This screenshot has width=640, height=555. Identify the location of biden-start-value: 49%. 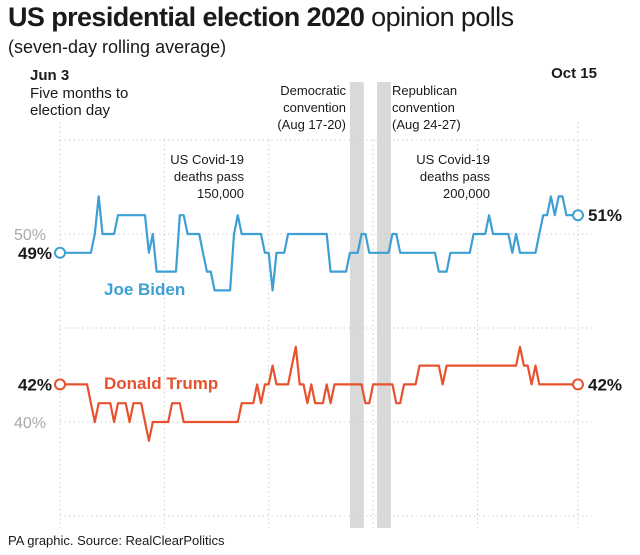
(35, 253).